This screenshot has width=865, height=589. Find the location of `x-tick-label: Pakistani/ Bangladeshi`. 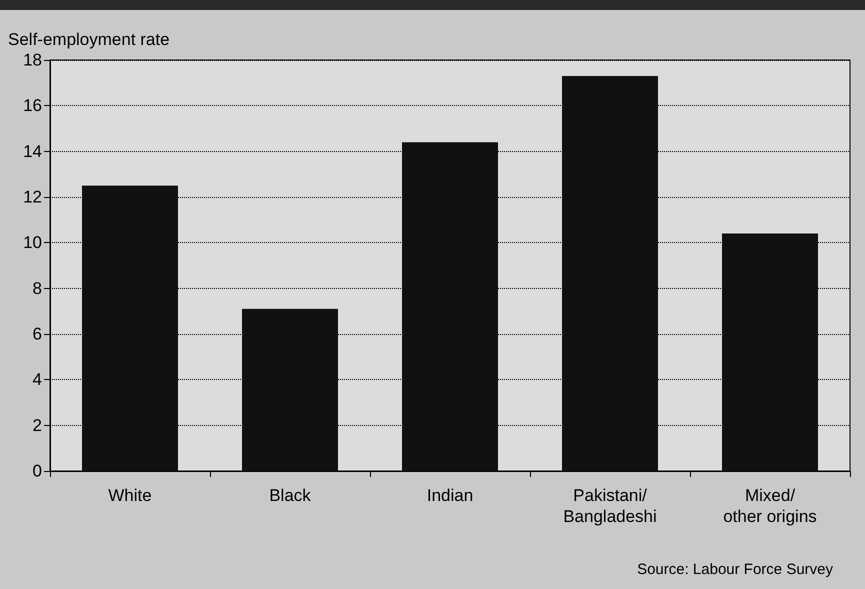

x-tick-label: Pakistani/ Bangladeshi is located at coordinates (610, 506).